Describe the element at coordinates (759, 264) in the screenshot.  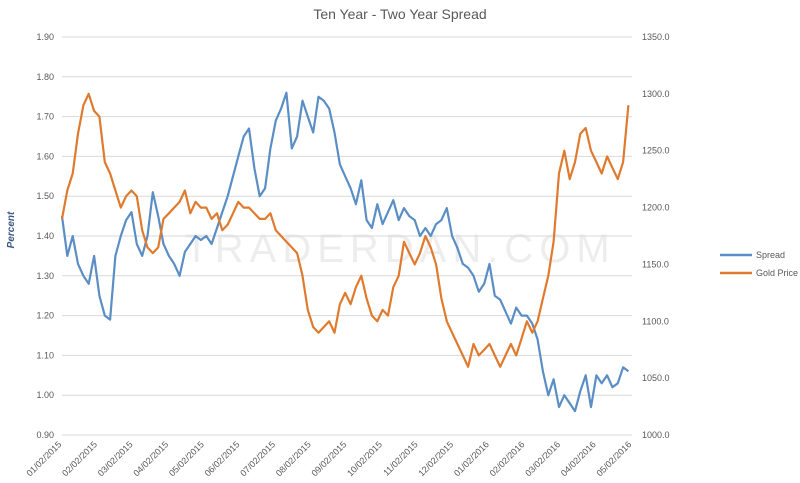
I see `legend: Spread Gold Price` at that location.